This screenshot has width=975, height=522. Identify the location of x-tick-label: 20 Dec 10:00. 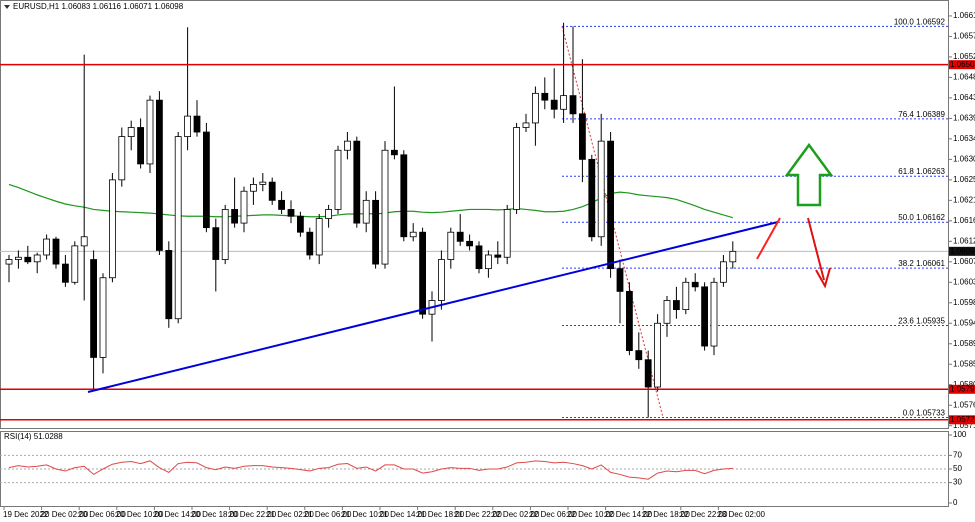
(140, 514).